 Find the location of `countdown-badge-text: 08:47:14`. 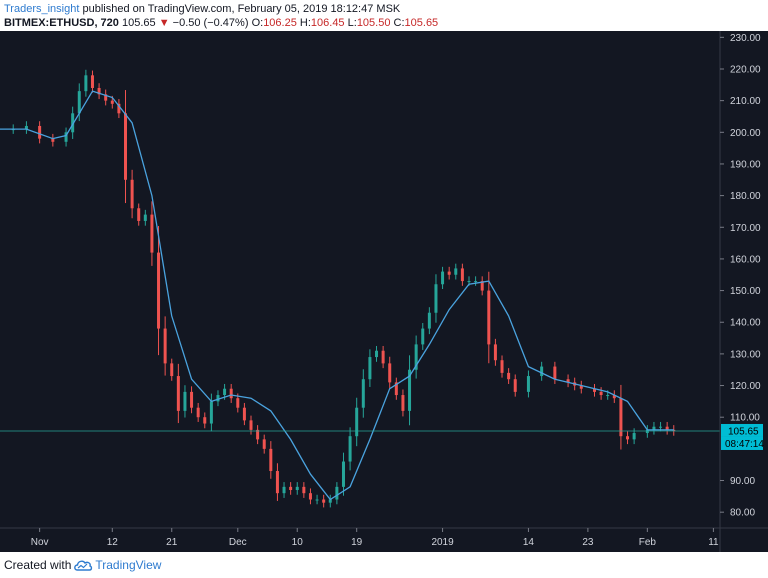

countdown-badge-text: 08:47:14 is located at coordinates (744, 444).